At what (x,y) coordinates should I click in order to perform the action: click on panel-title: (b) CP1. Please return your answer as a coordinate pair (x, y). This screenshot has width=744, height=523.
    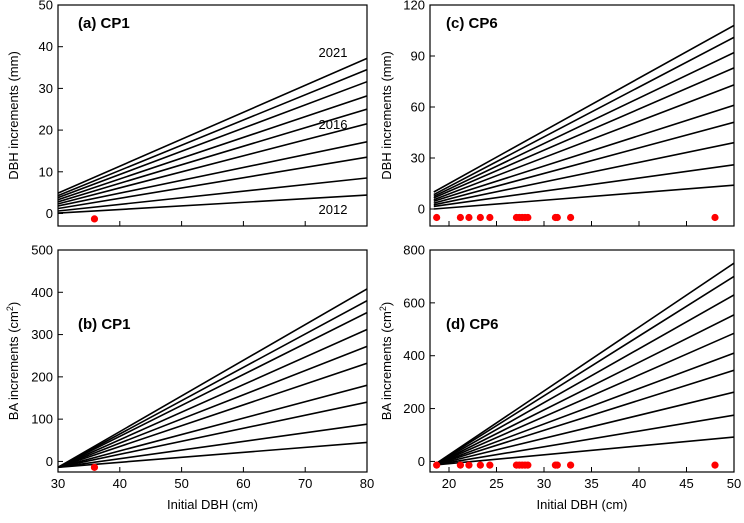
    Looking at the image, I should click on (104, 324).